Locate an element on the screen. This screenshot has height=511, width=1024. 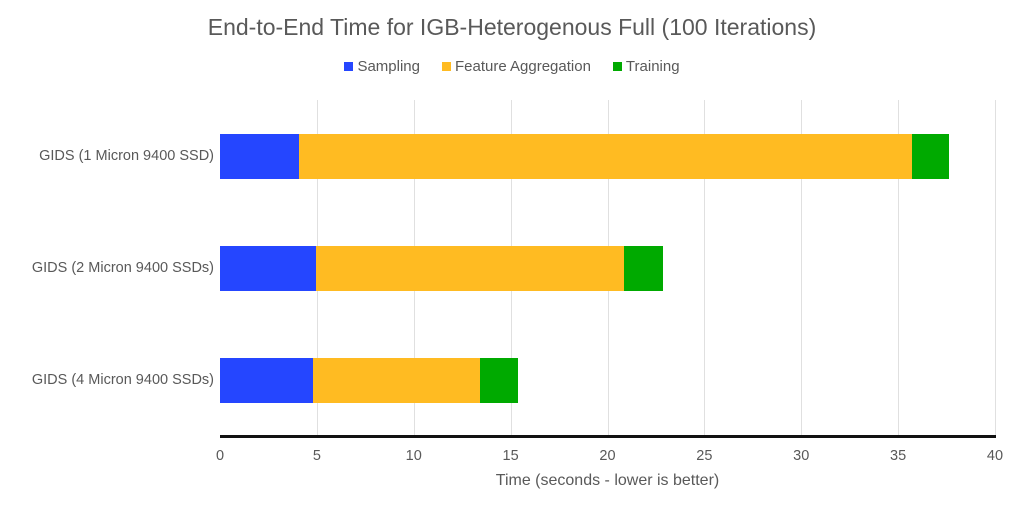
category-label: GIDS (1 Micron 9400 SSD) is located at coordinates (126, 156).